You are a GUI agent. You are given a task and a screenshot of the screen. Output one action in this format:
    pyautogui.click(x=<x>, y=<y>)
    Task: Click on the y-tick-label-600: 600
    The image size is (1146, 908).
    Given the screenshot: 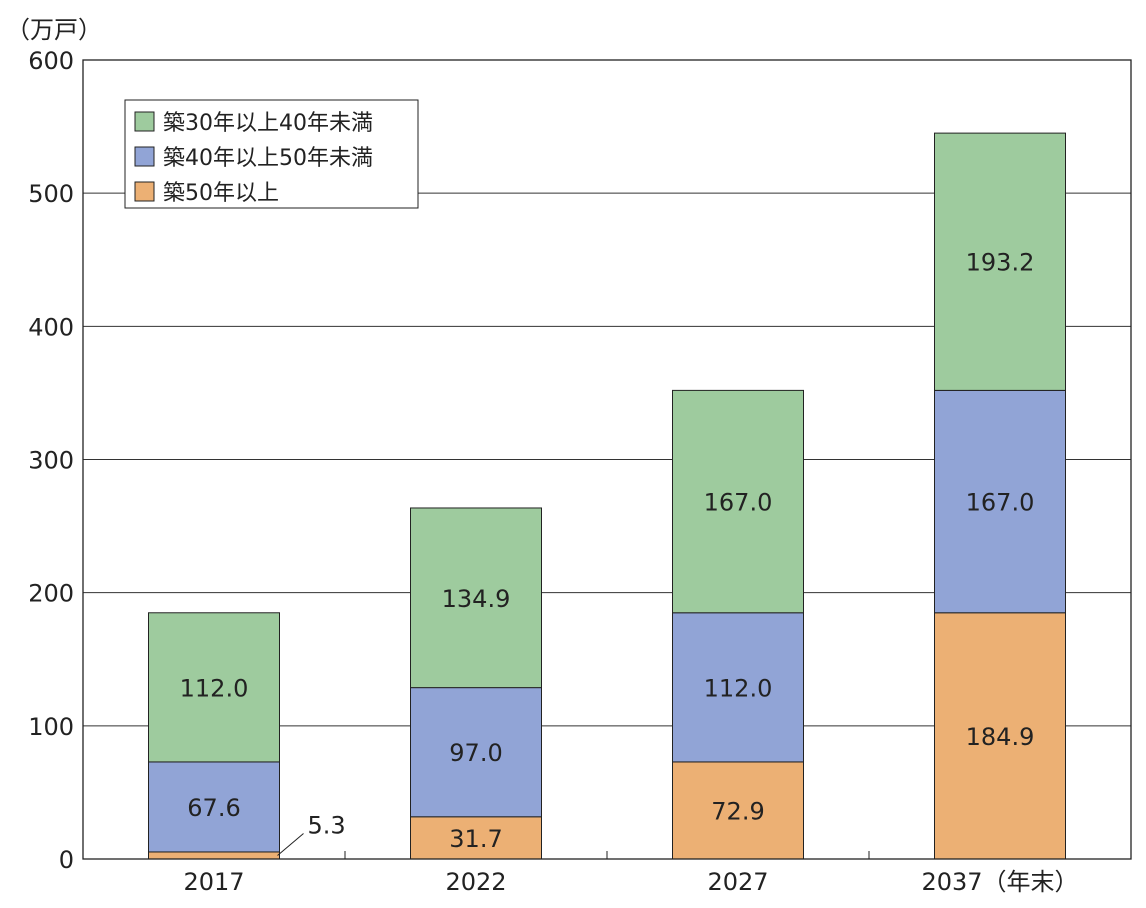 What is the action you would take?
    pyautogui.click(x=51, y=61)
    